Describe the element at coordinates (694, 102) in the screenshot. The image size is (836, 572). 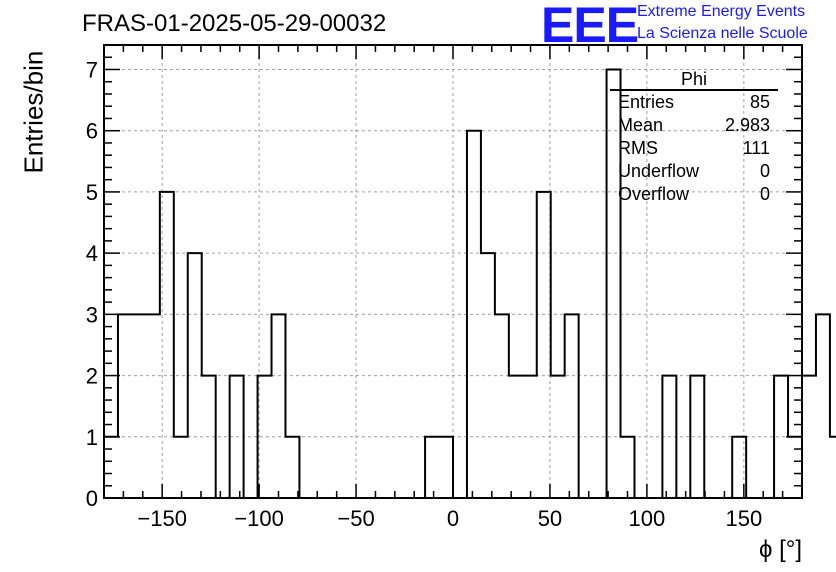
I see `stats-row-entries: Entries 85` at that location.